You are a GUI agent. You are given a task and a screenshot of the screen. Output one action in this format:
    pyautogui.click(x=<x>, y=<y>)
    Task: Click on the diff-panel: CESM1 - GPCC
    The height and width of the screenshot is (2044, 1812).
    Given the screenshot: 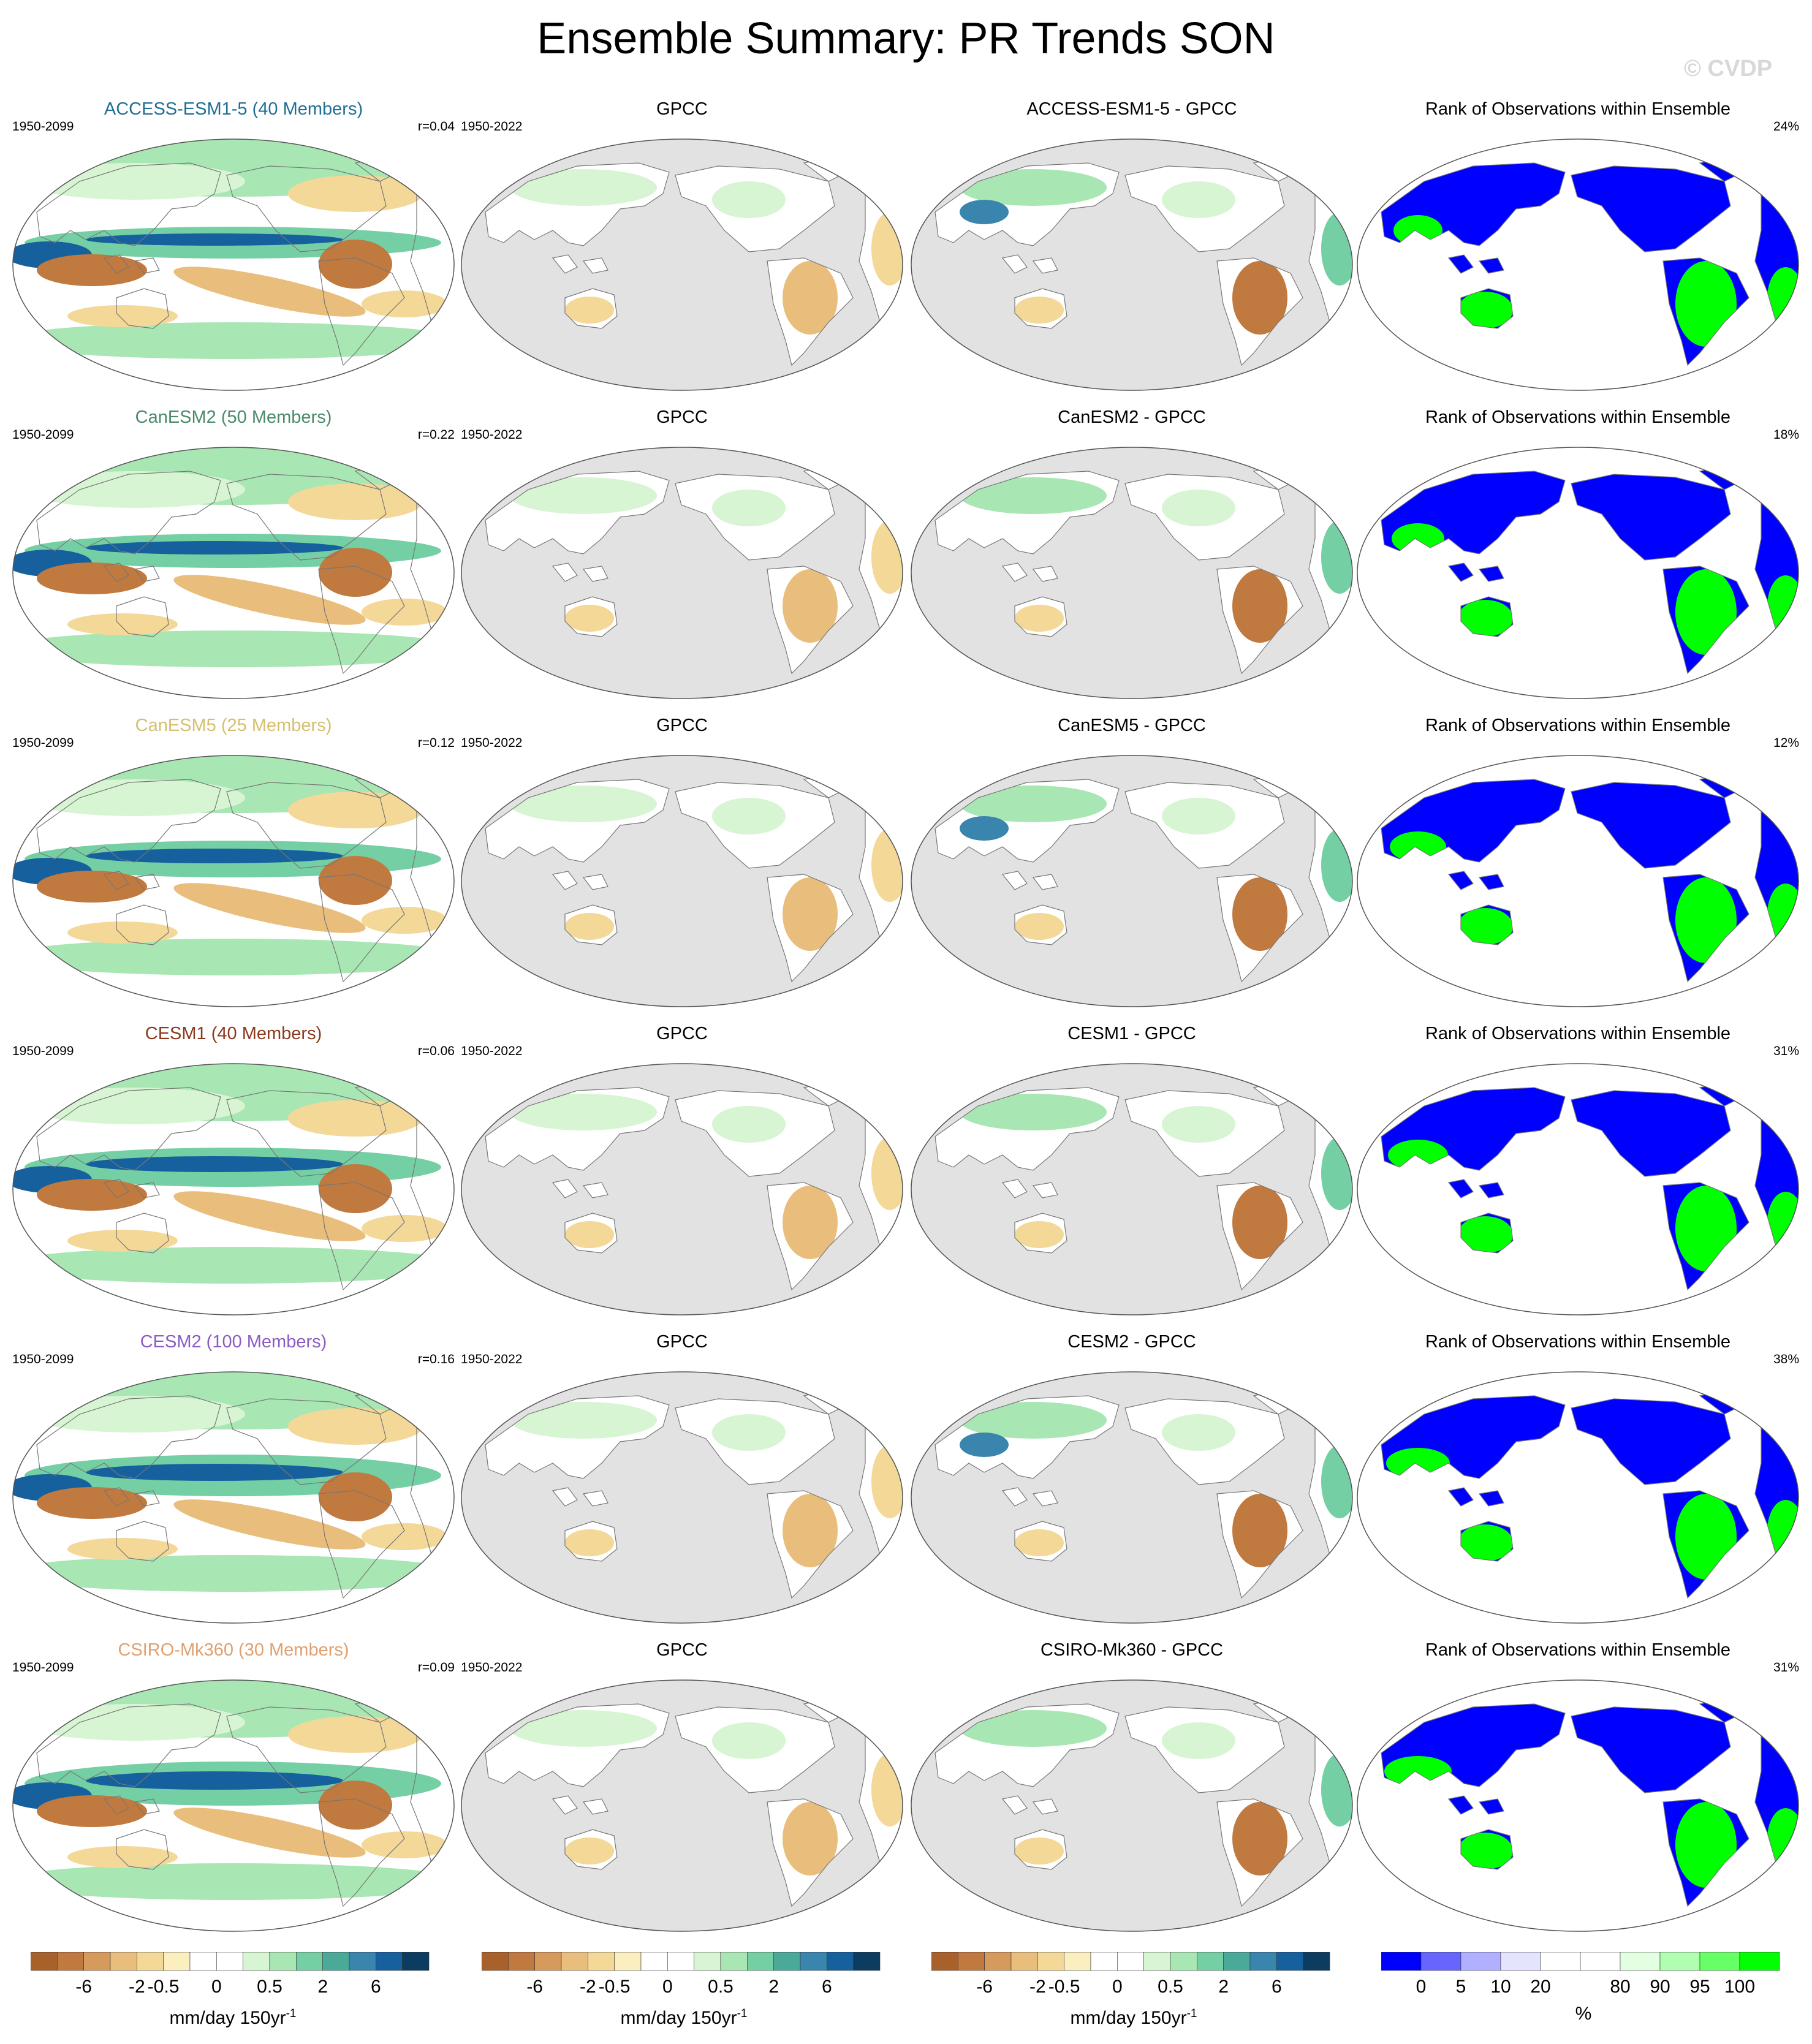 What is the action you would take?
    pyautogui.click(x=1132, y=1170)
    